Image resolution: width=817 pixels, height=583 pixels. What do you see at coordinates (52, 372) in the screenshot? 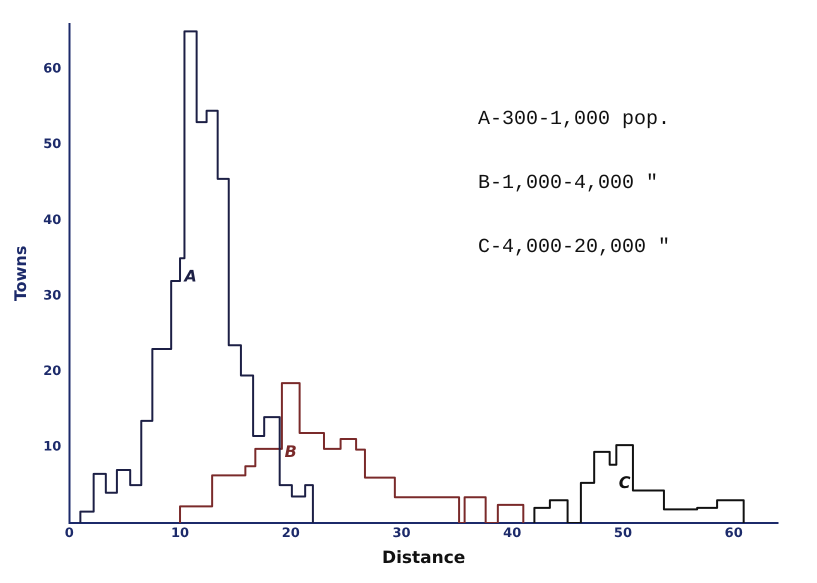
I see `y-tick-label: 20` at bounding box center [52, 372].